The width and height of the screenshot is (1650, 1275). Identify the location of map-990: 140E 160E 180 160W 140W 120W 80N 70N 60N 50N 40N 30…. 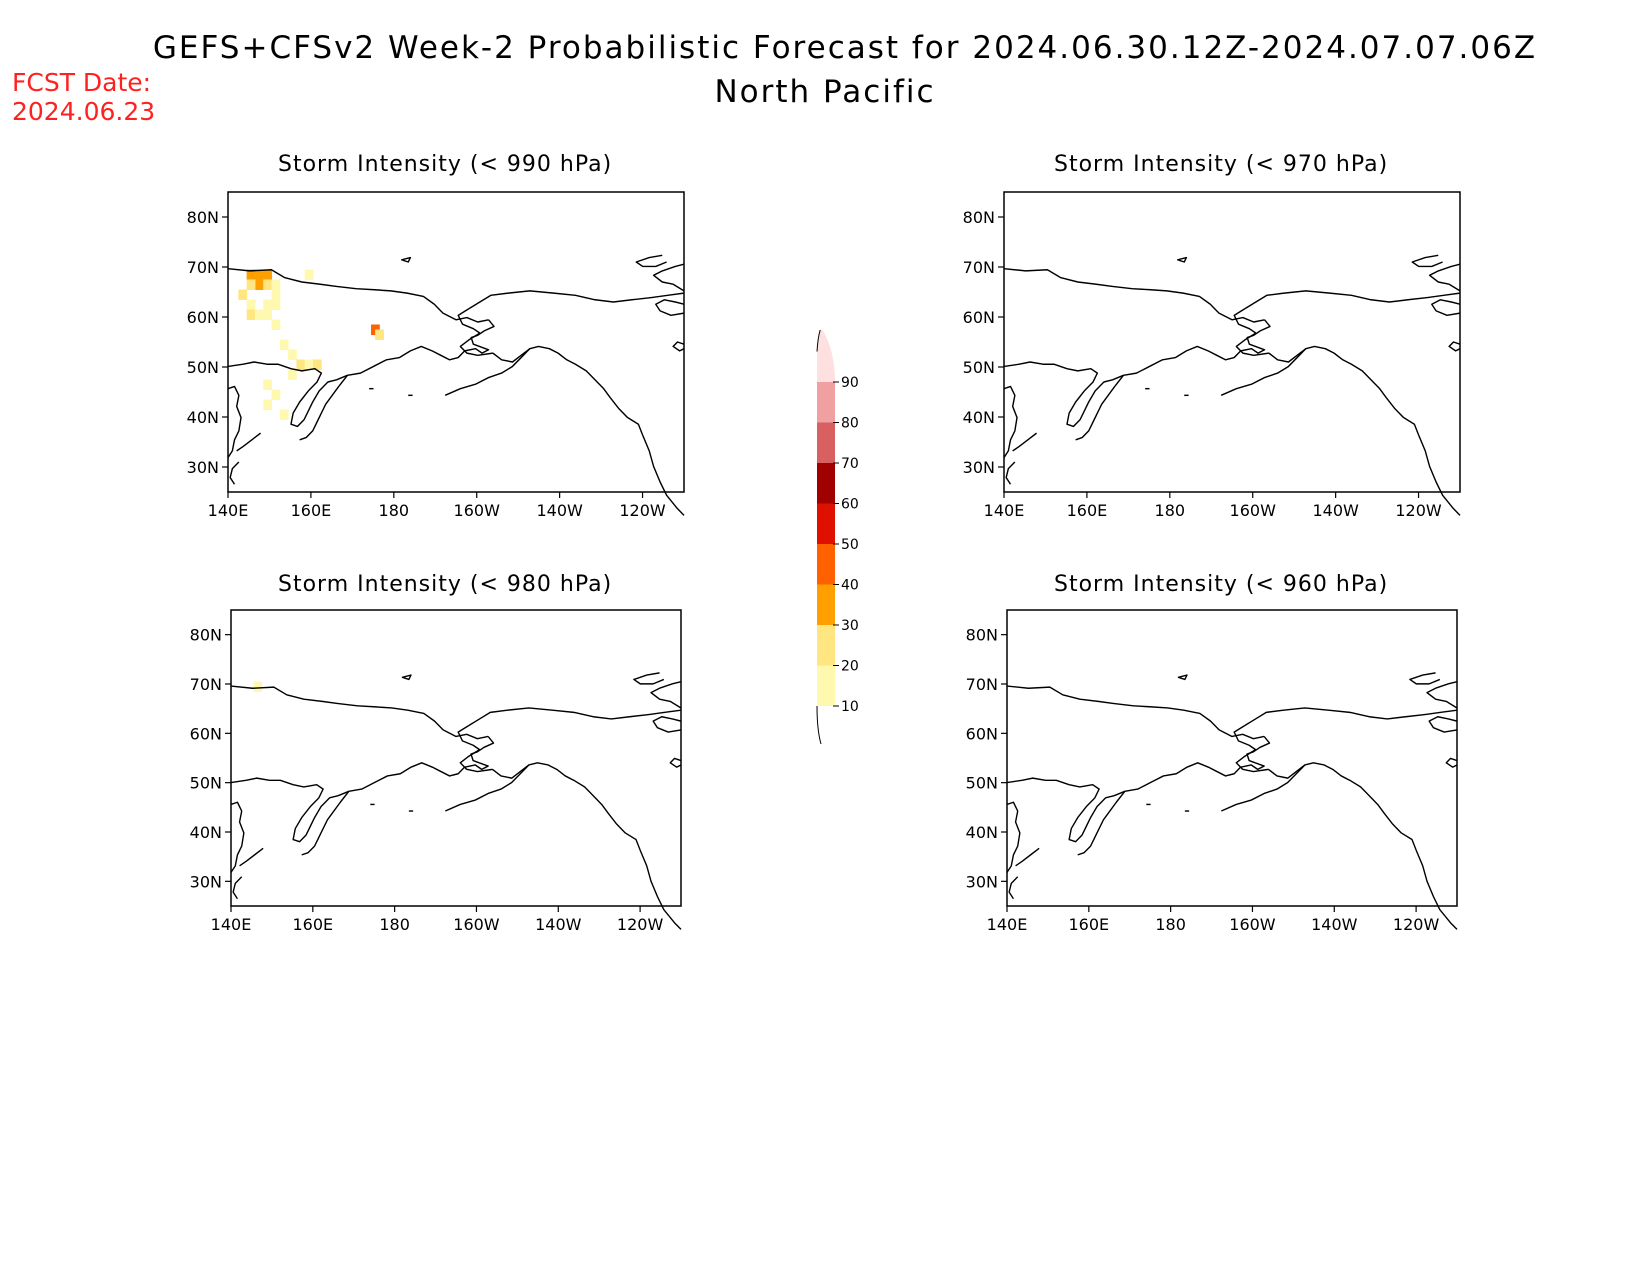
(436, 355).